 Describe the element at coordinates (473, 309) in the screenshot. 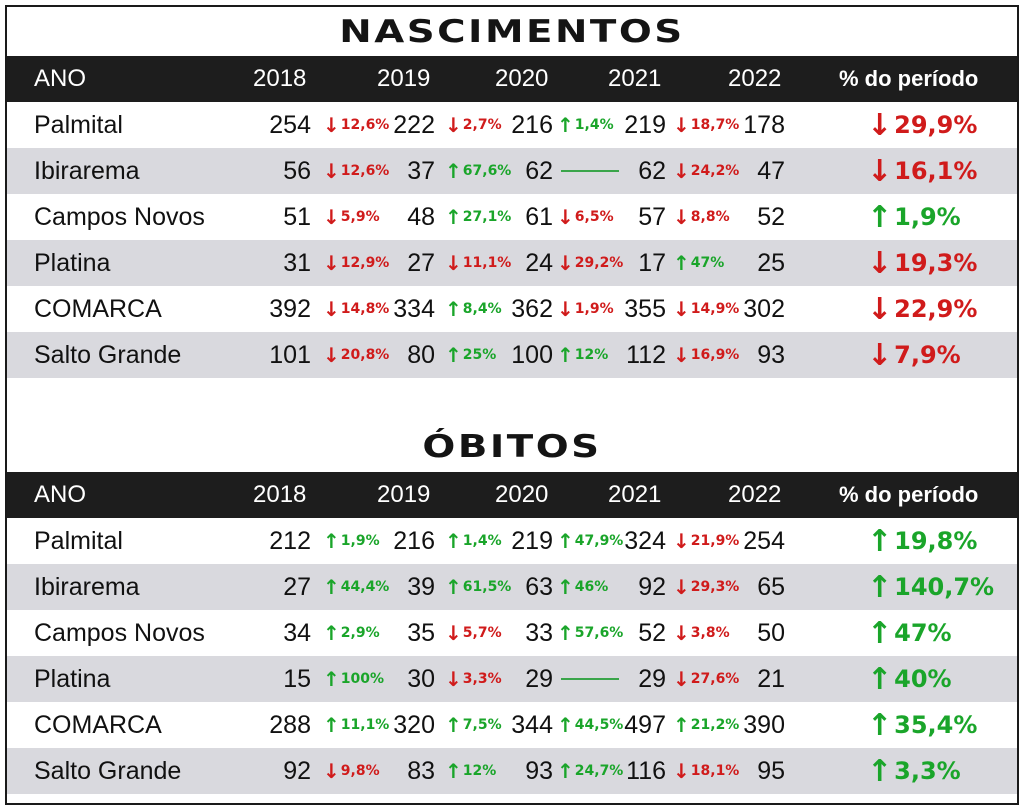

I see `change-indicator: ↑ 8,4%` at that location.